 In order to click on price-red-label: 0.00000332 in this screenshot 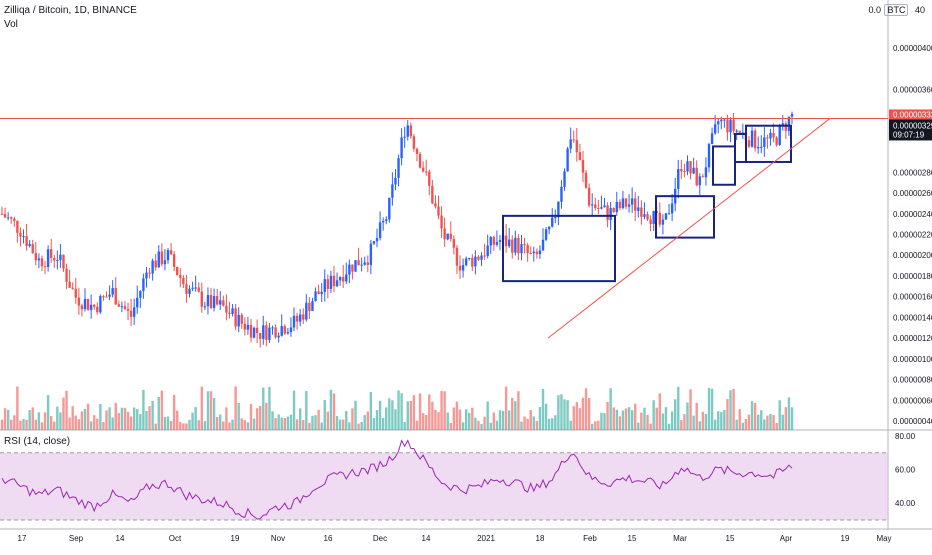, I will do `click(912, 114)`.